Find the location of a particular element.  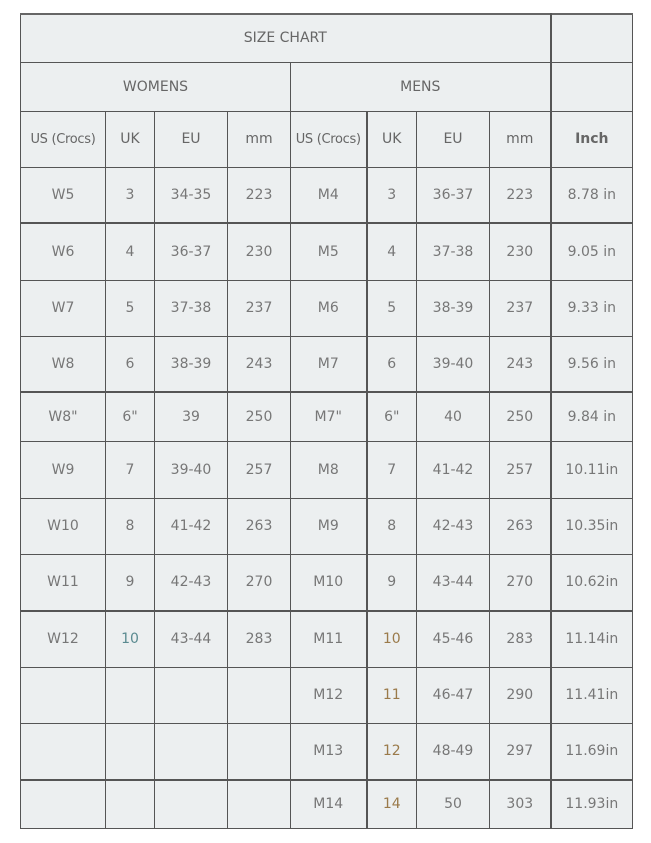

cell-mens-us: M12 is located at coordinates (329, 695).